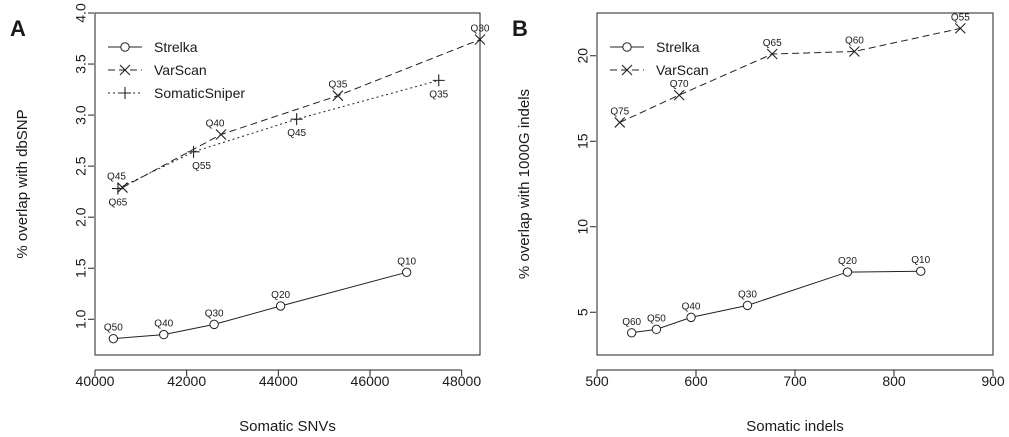 This screenshot has width=1009, height=437. Describe the element at coordinates (125, 93) in the screenshot. I see `panel-a-legend-somaticsniper-marker` at that location.